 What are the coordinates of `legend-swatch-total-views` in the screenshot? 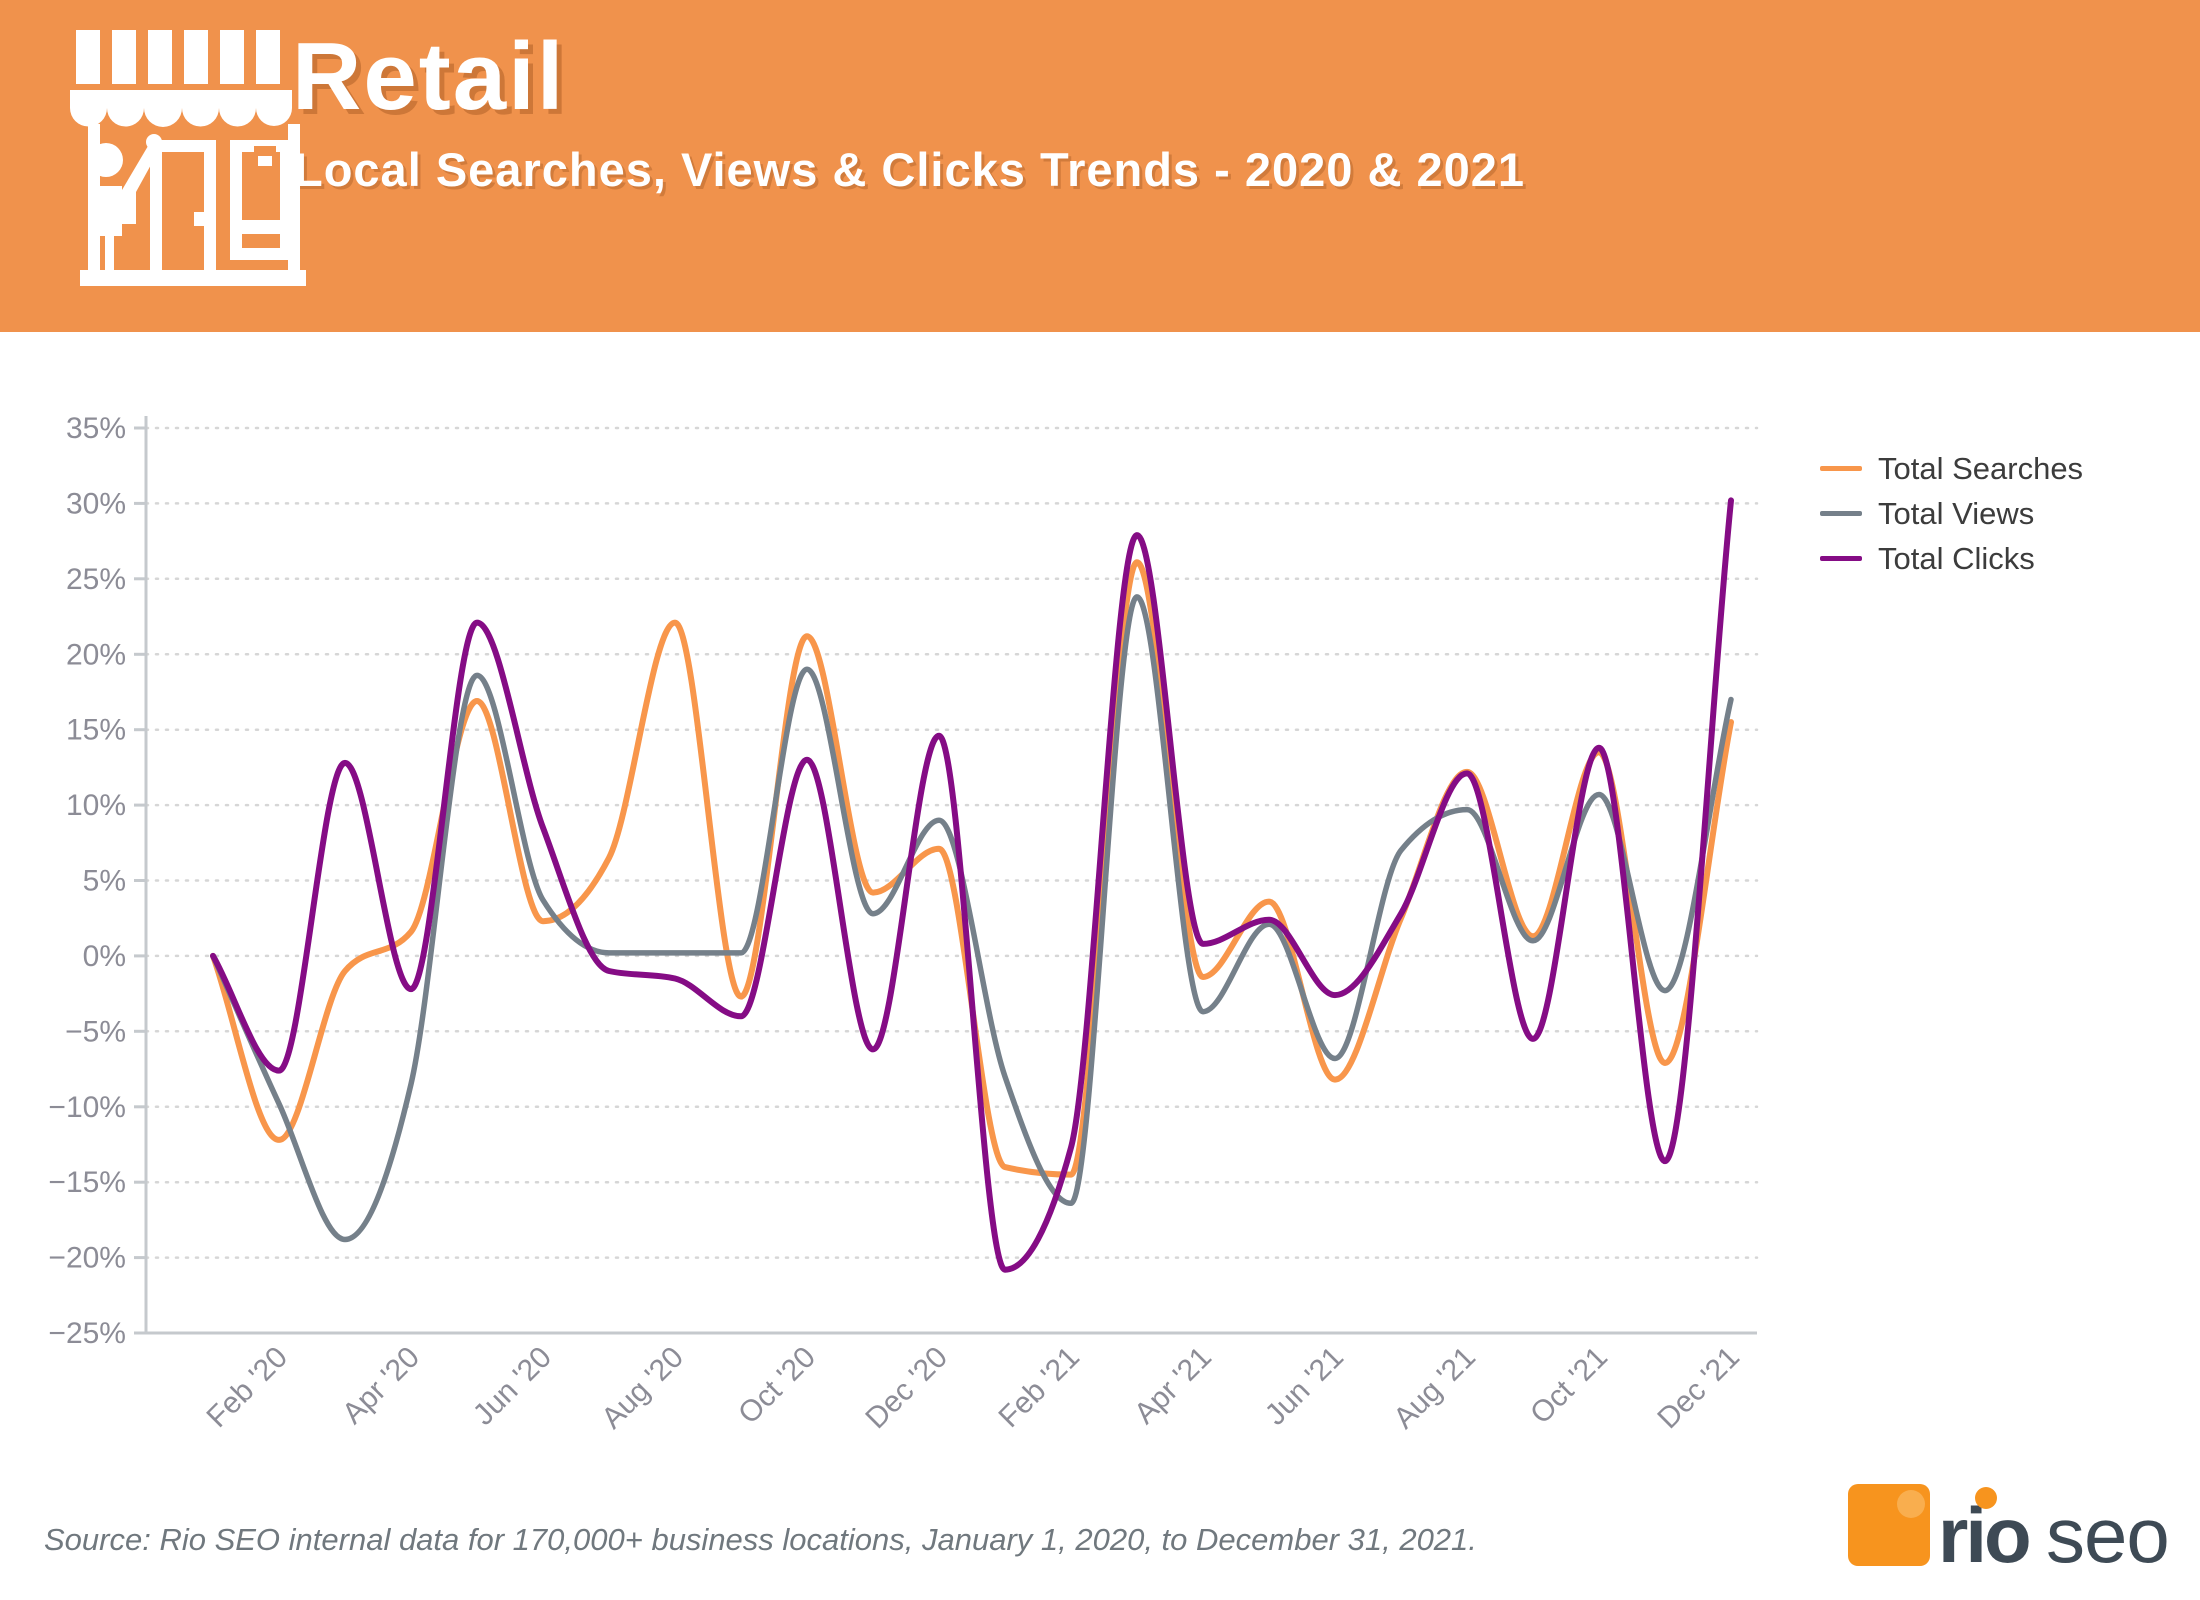 It's located at (1841, 513).